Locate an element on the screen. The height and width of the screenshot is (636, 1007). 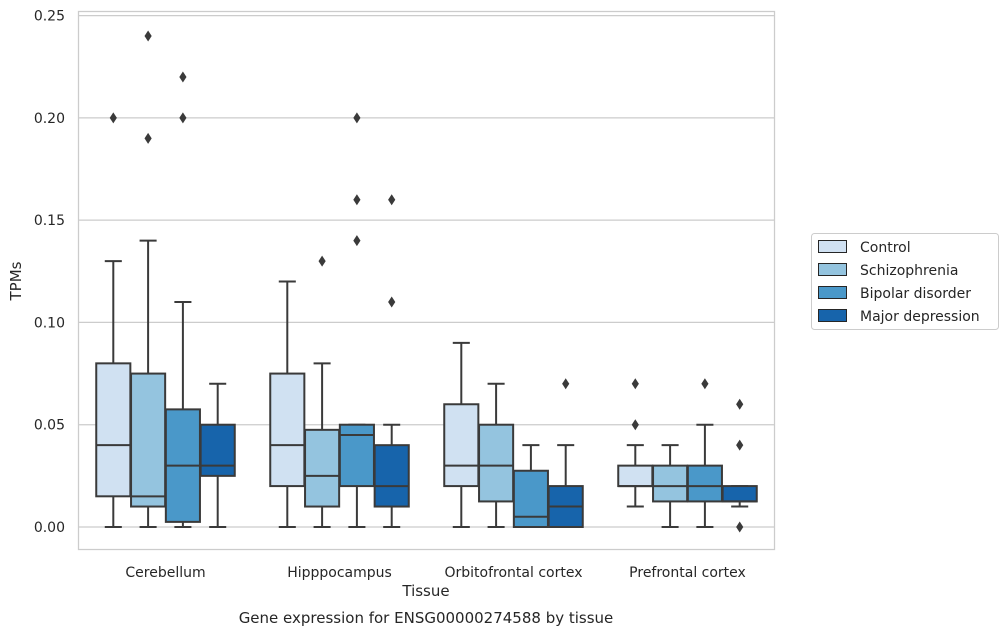
legend-frame is located at coordinates (905, 281).